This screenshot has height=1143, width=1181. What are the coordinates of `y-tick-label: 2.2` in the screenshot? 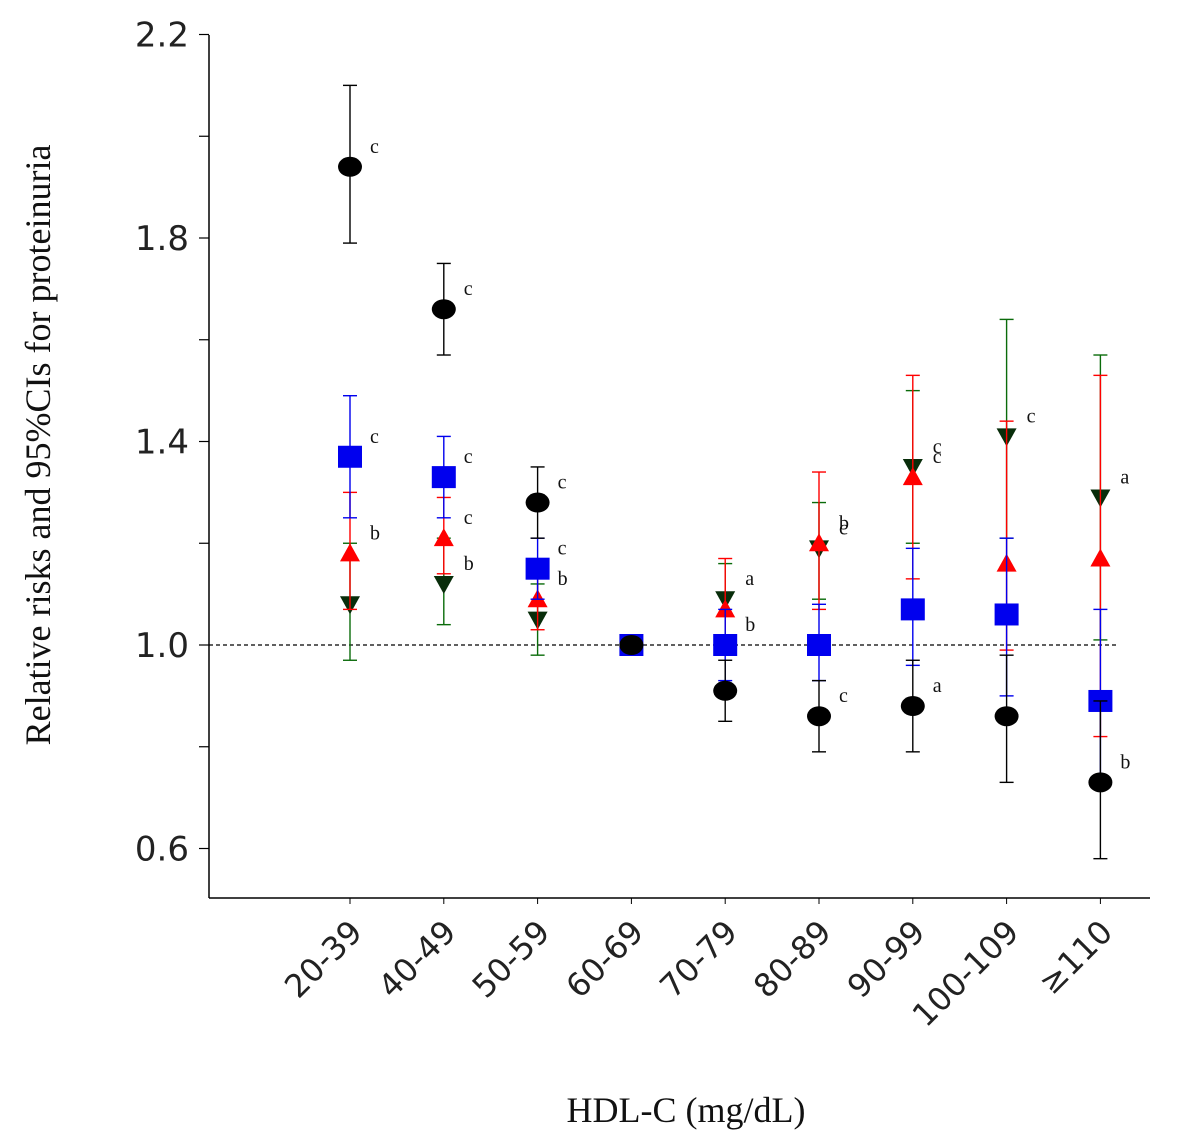 It's located at (162, 36).